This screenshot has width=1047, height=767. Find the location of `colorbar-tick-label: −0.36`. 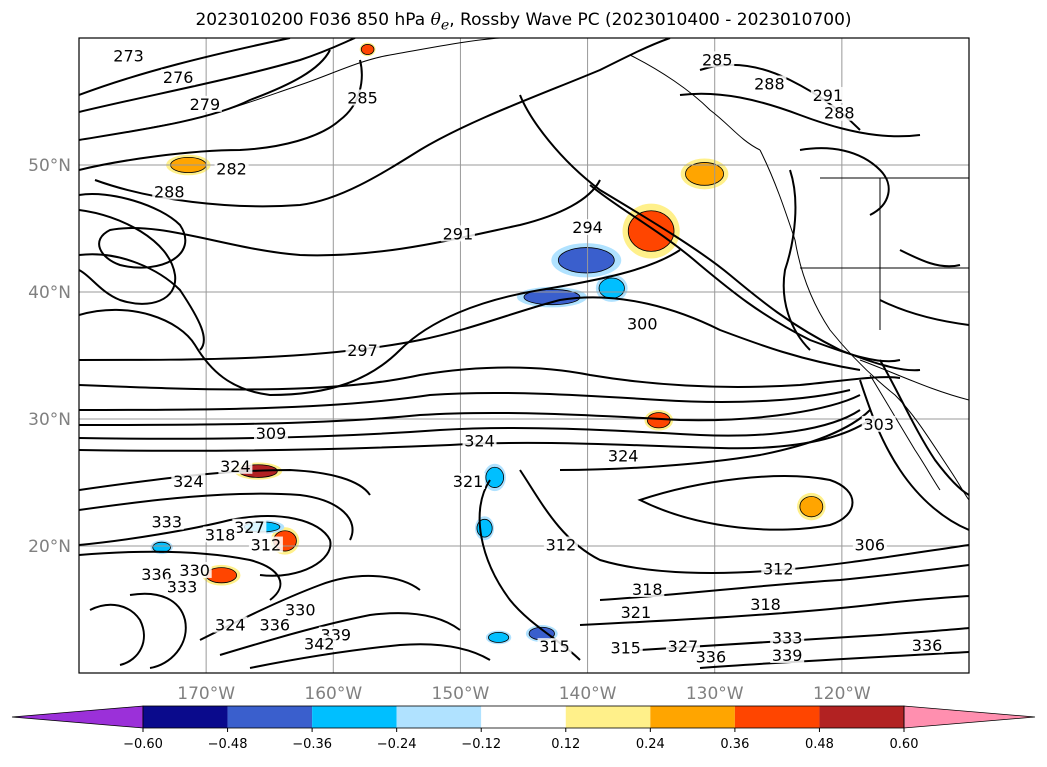

colorbar-tick-label: −0.36 is located at coordinates (312, 744).